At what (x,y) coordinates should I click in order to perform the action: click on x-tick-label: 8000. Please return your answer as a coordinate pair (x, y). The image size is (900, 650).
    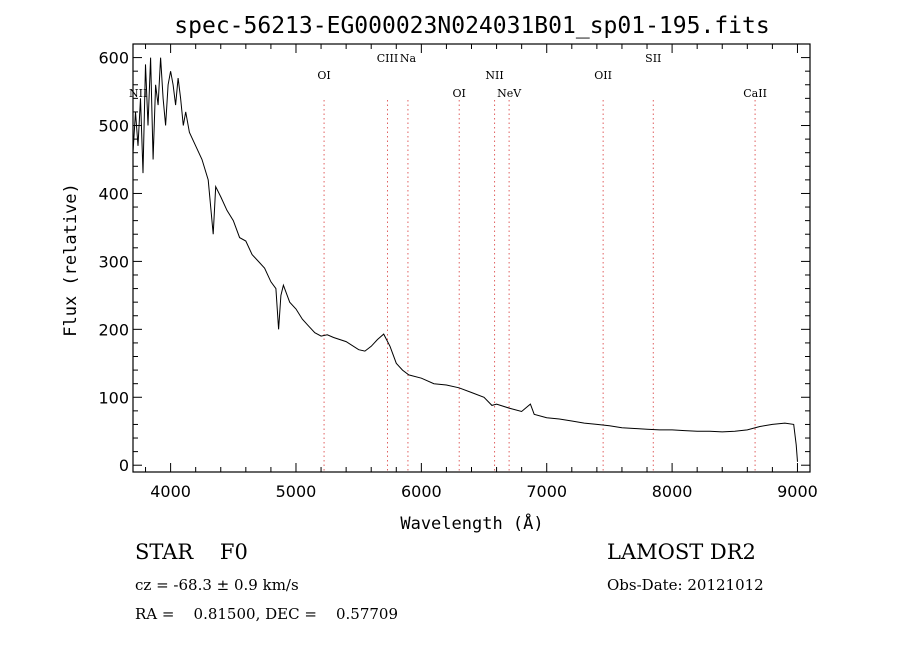
    Looking at the image, I should click on (672, 491).